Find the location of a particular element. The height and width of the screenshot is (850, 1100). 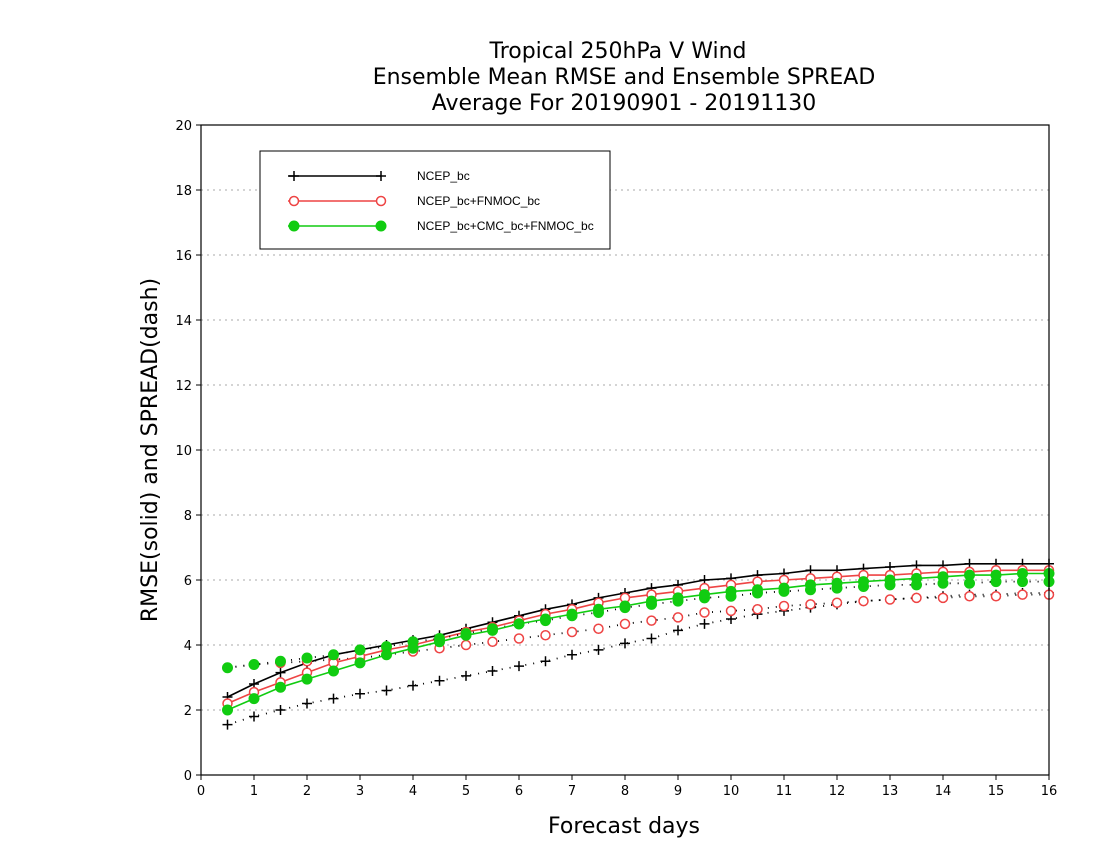

y-tick-label: 2 is located at coordinates (188, 711).